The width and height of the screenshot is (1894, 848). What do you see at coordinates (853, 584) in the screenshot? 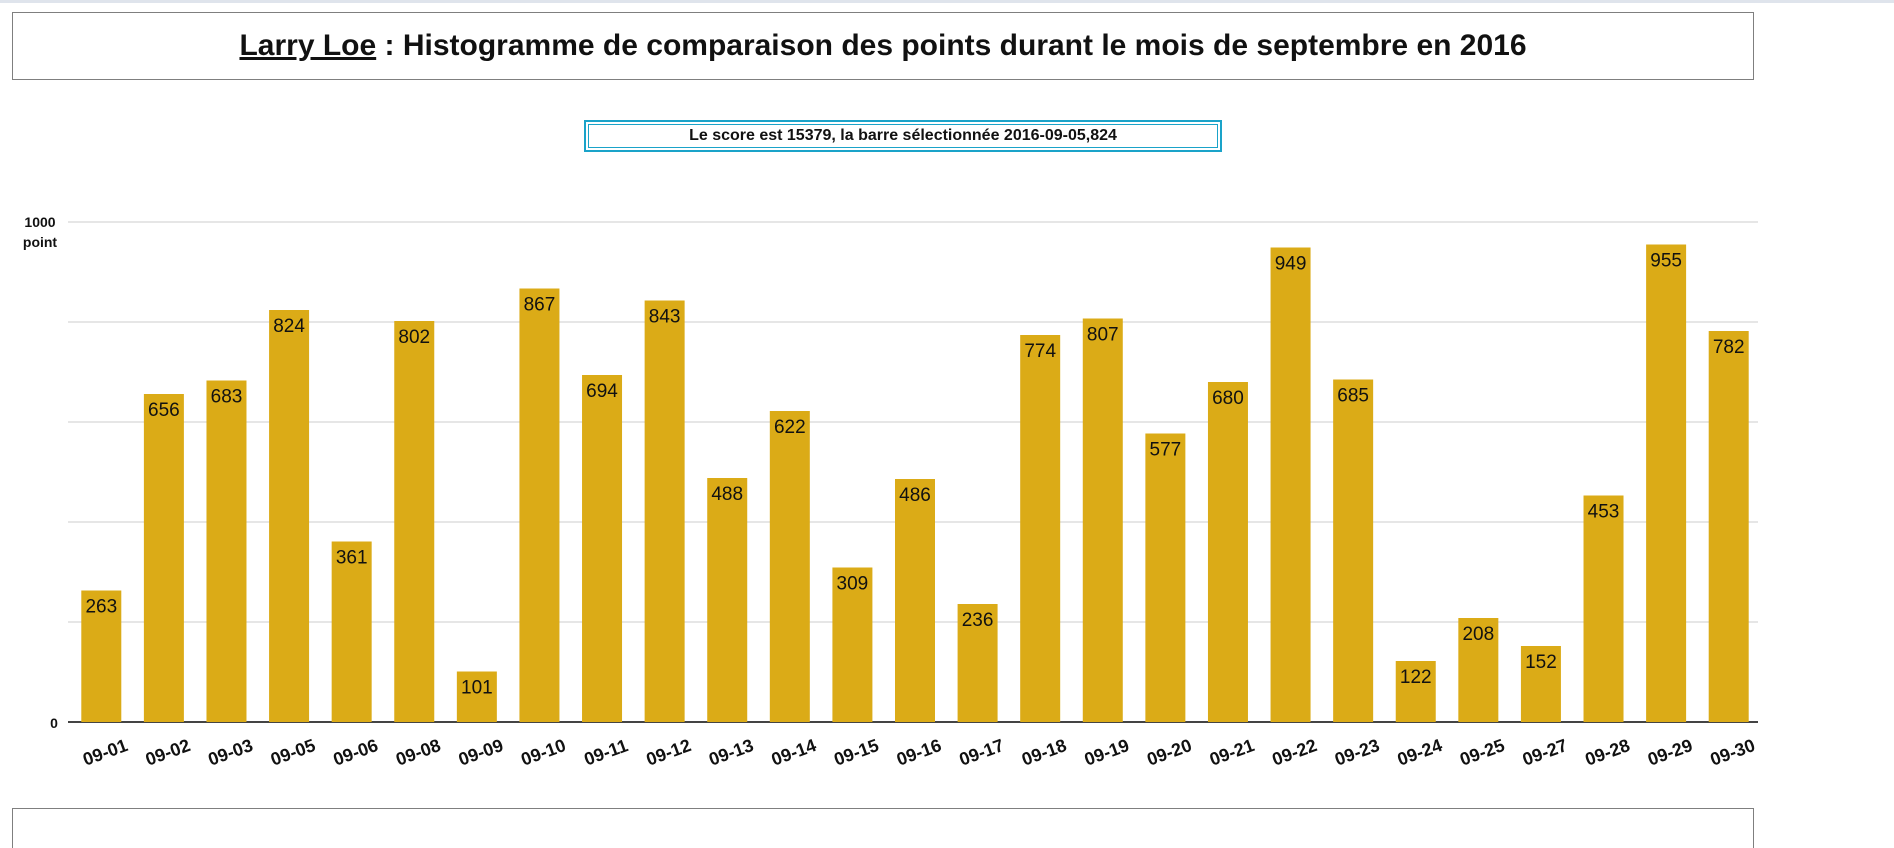
I see `value-label: 309` at bounding box center [853, 584].